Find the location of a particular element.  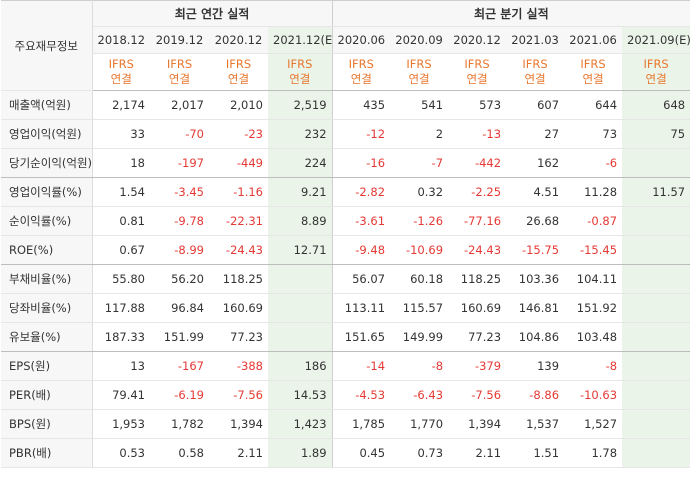

table-cell: -1.16 is located at coordinates (238, 192).